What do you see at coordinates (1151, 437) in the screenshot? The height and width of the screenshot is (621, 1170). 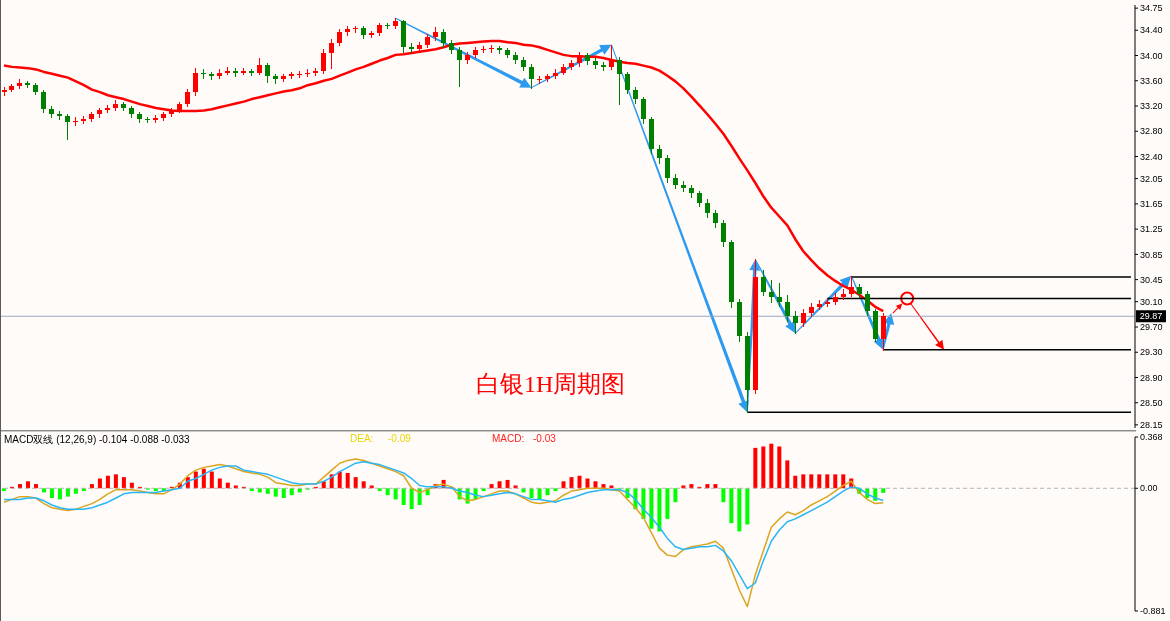 I see `y-tick-label: 0.368` at bounding box center [1151, 437].